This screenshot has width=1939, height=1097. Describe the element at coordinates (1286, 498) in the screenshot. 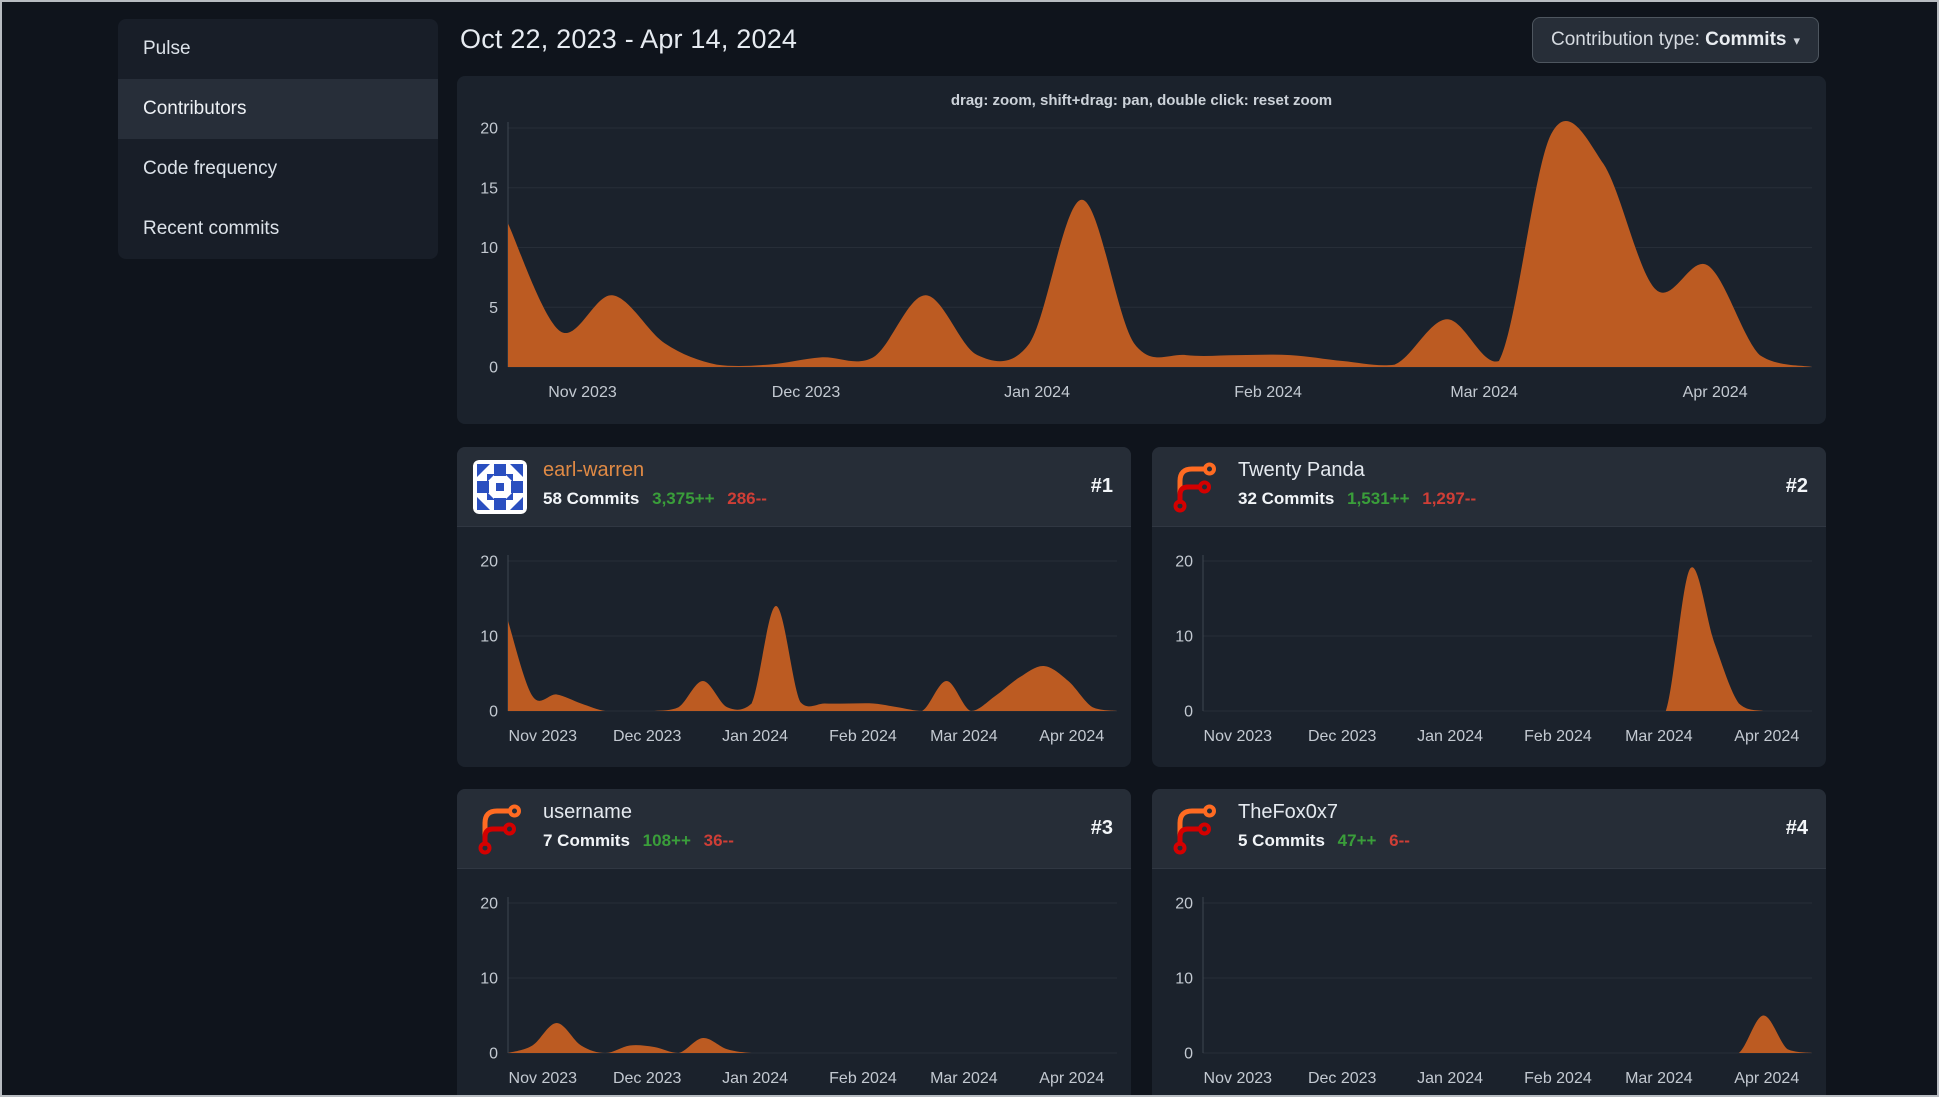

I see `commit-count: 32 Commits` at that location.